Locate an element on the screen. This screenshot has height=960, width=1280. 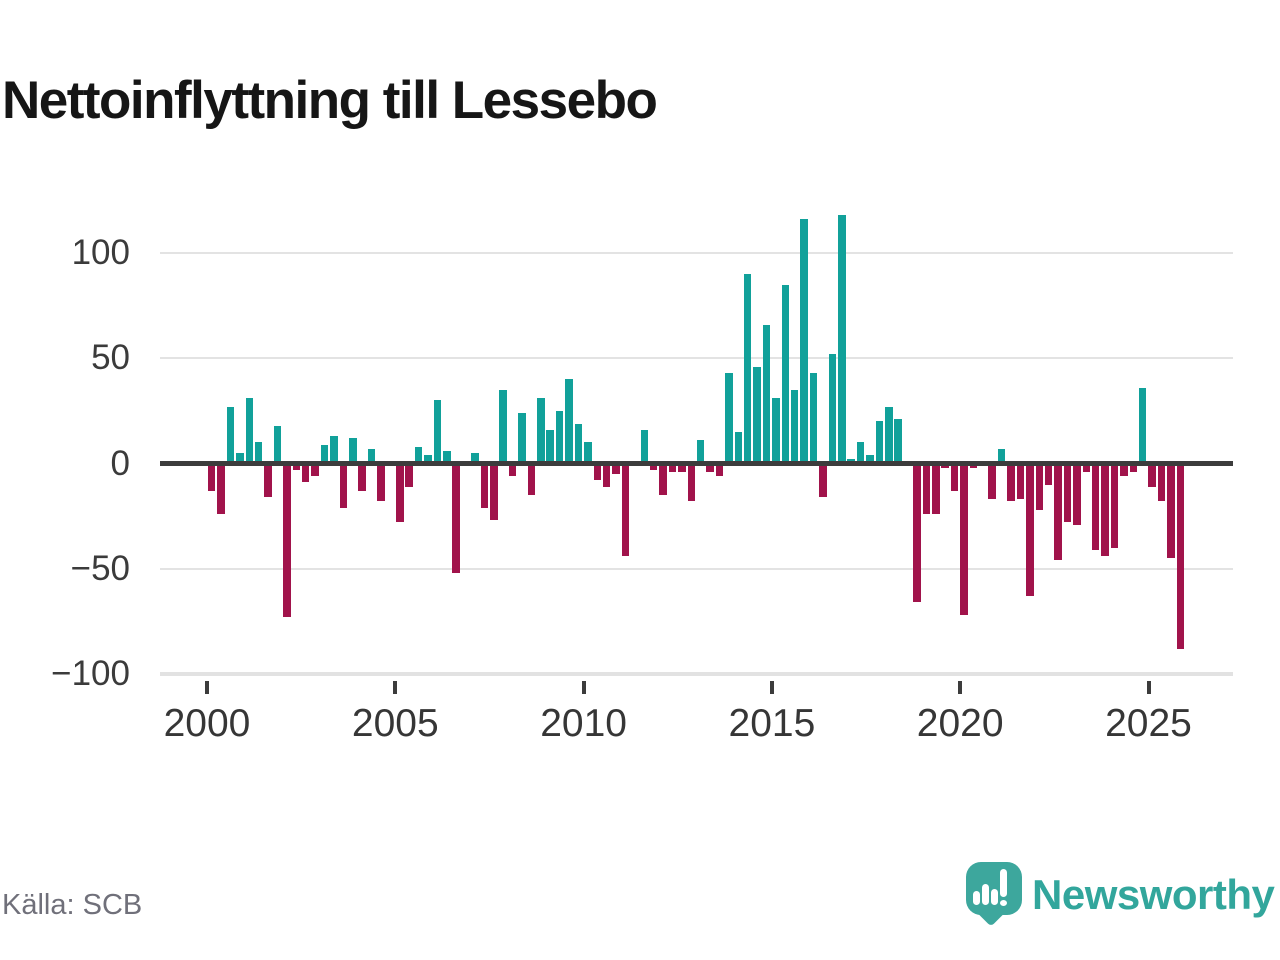
bar-2000Q3 is located at coordinates (230, 435).